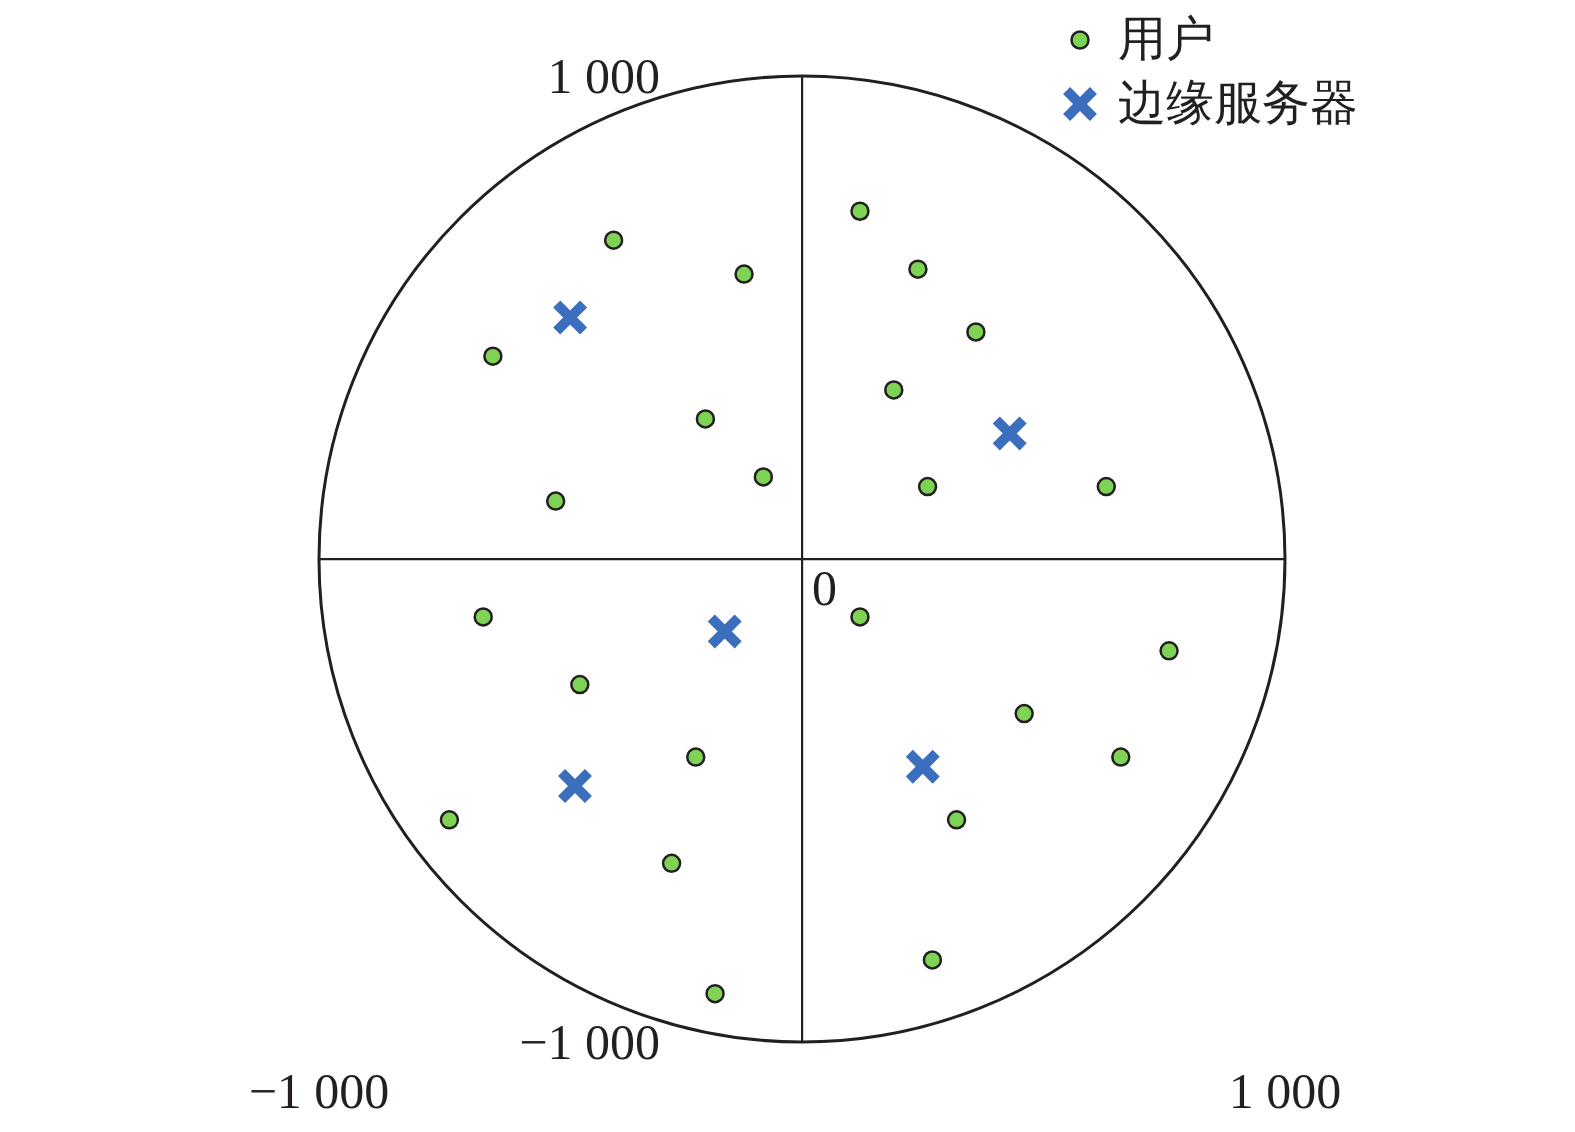  I want to click on legend-label: 边缘服务器, so click(1238, 102).